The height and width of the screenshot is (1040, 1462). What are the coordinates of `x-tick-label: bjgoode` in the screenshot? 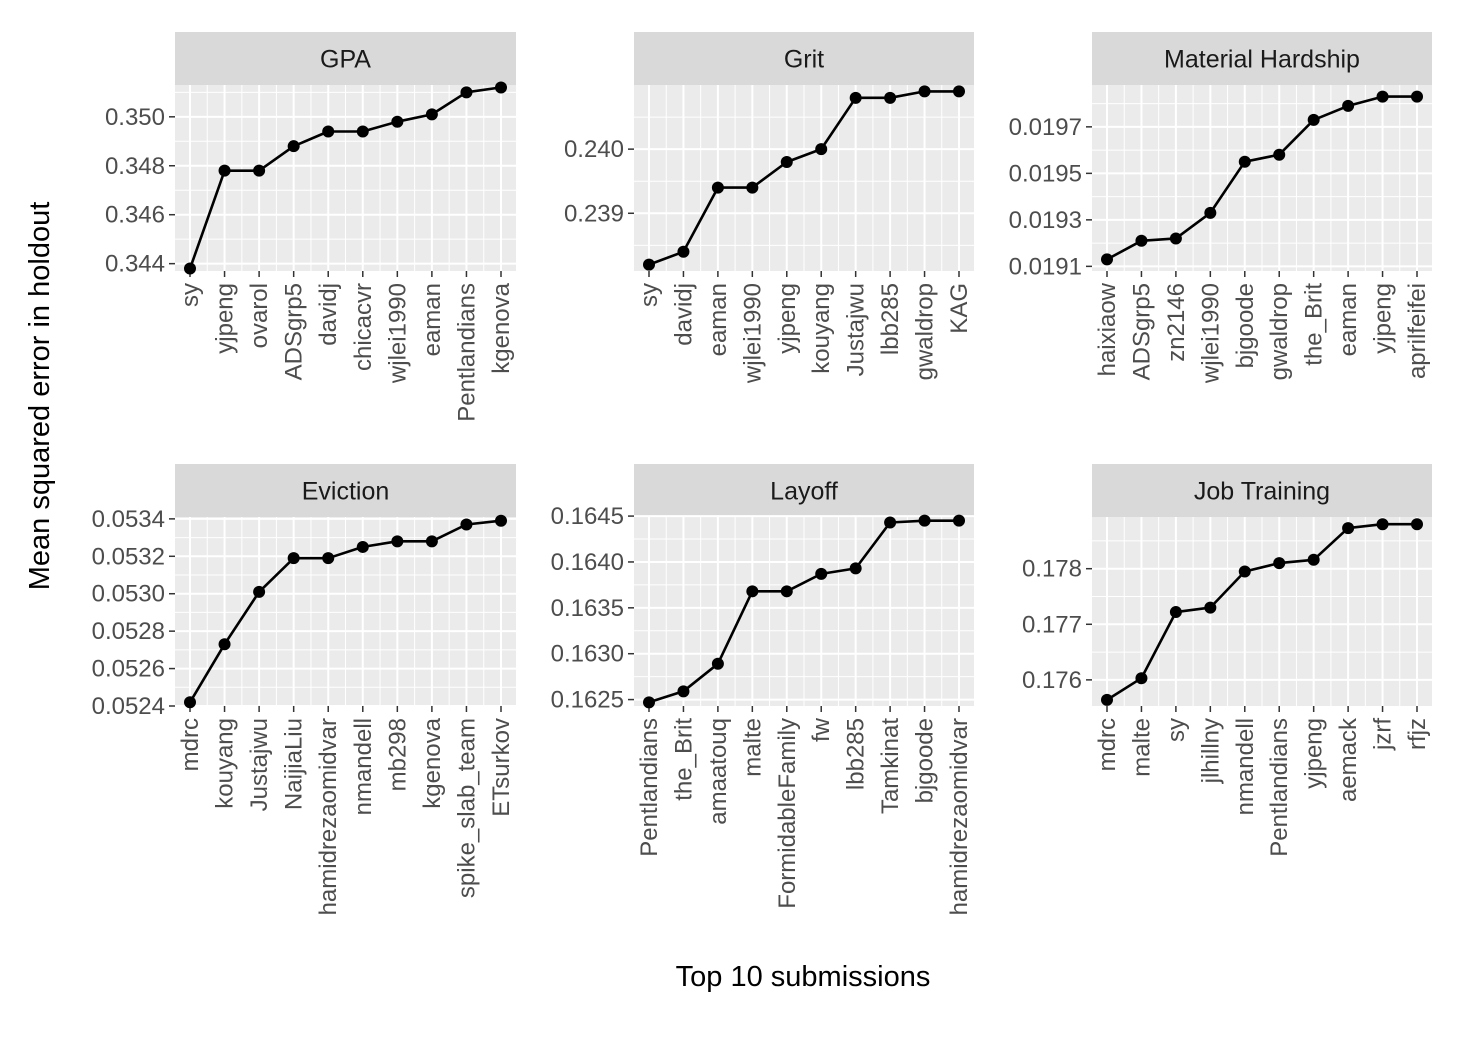 It's located at (925, 760).